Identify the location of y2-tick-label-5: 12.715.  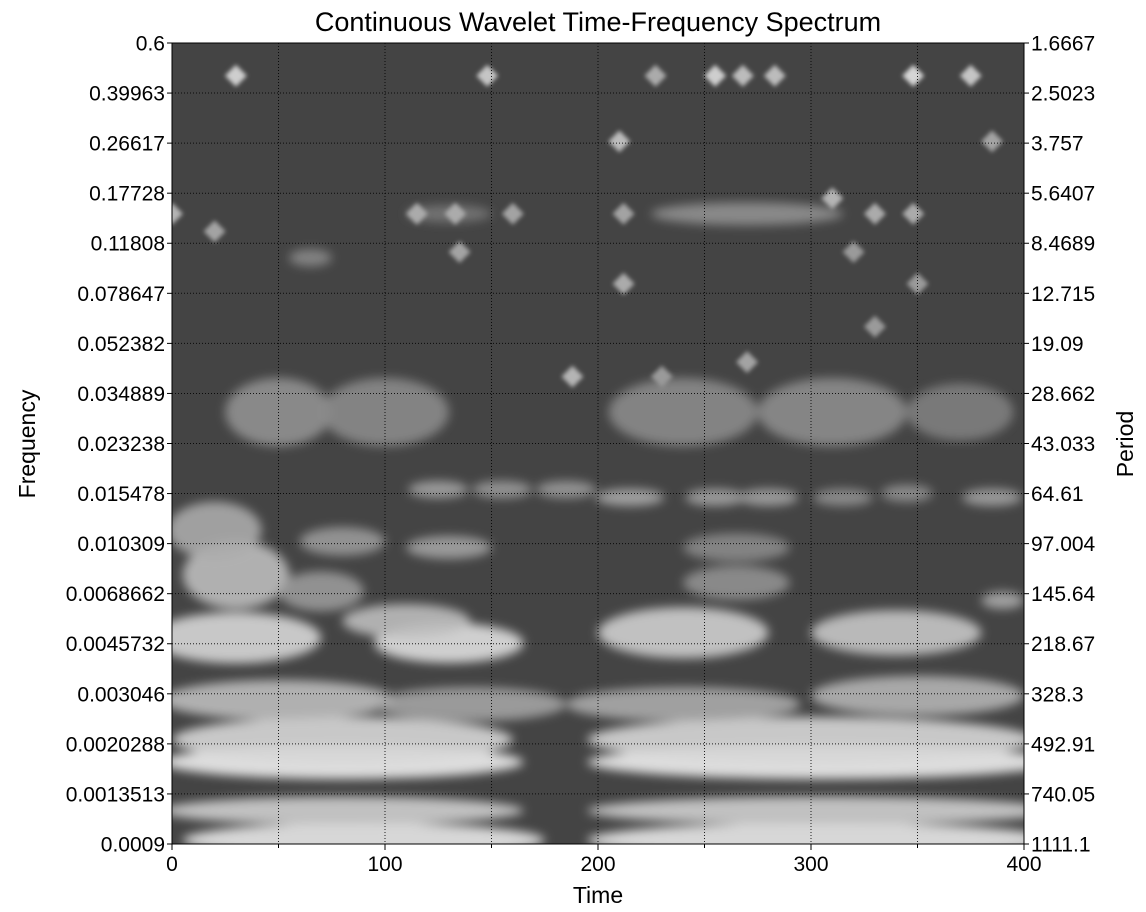
(1063, 294).